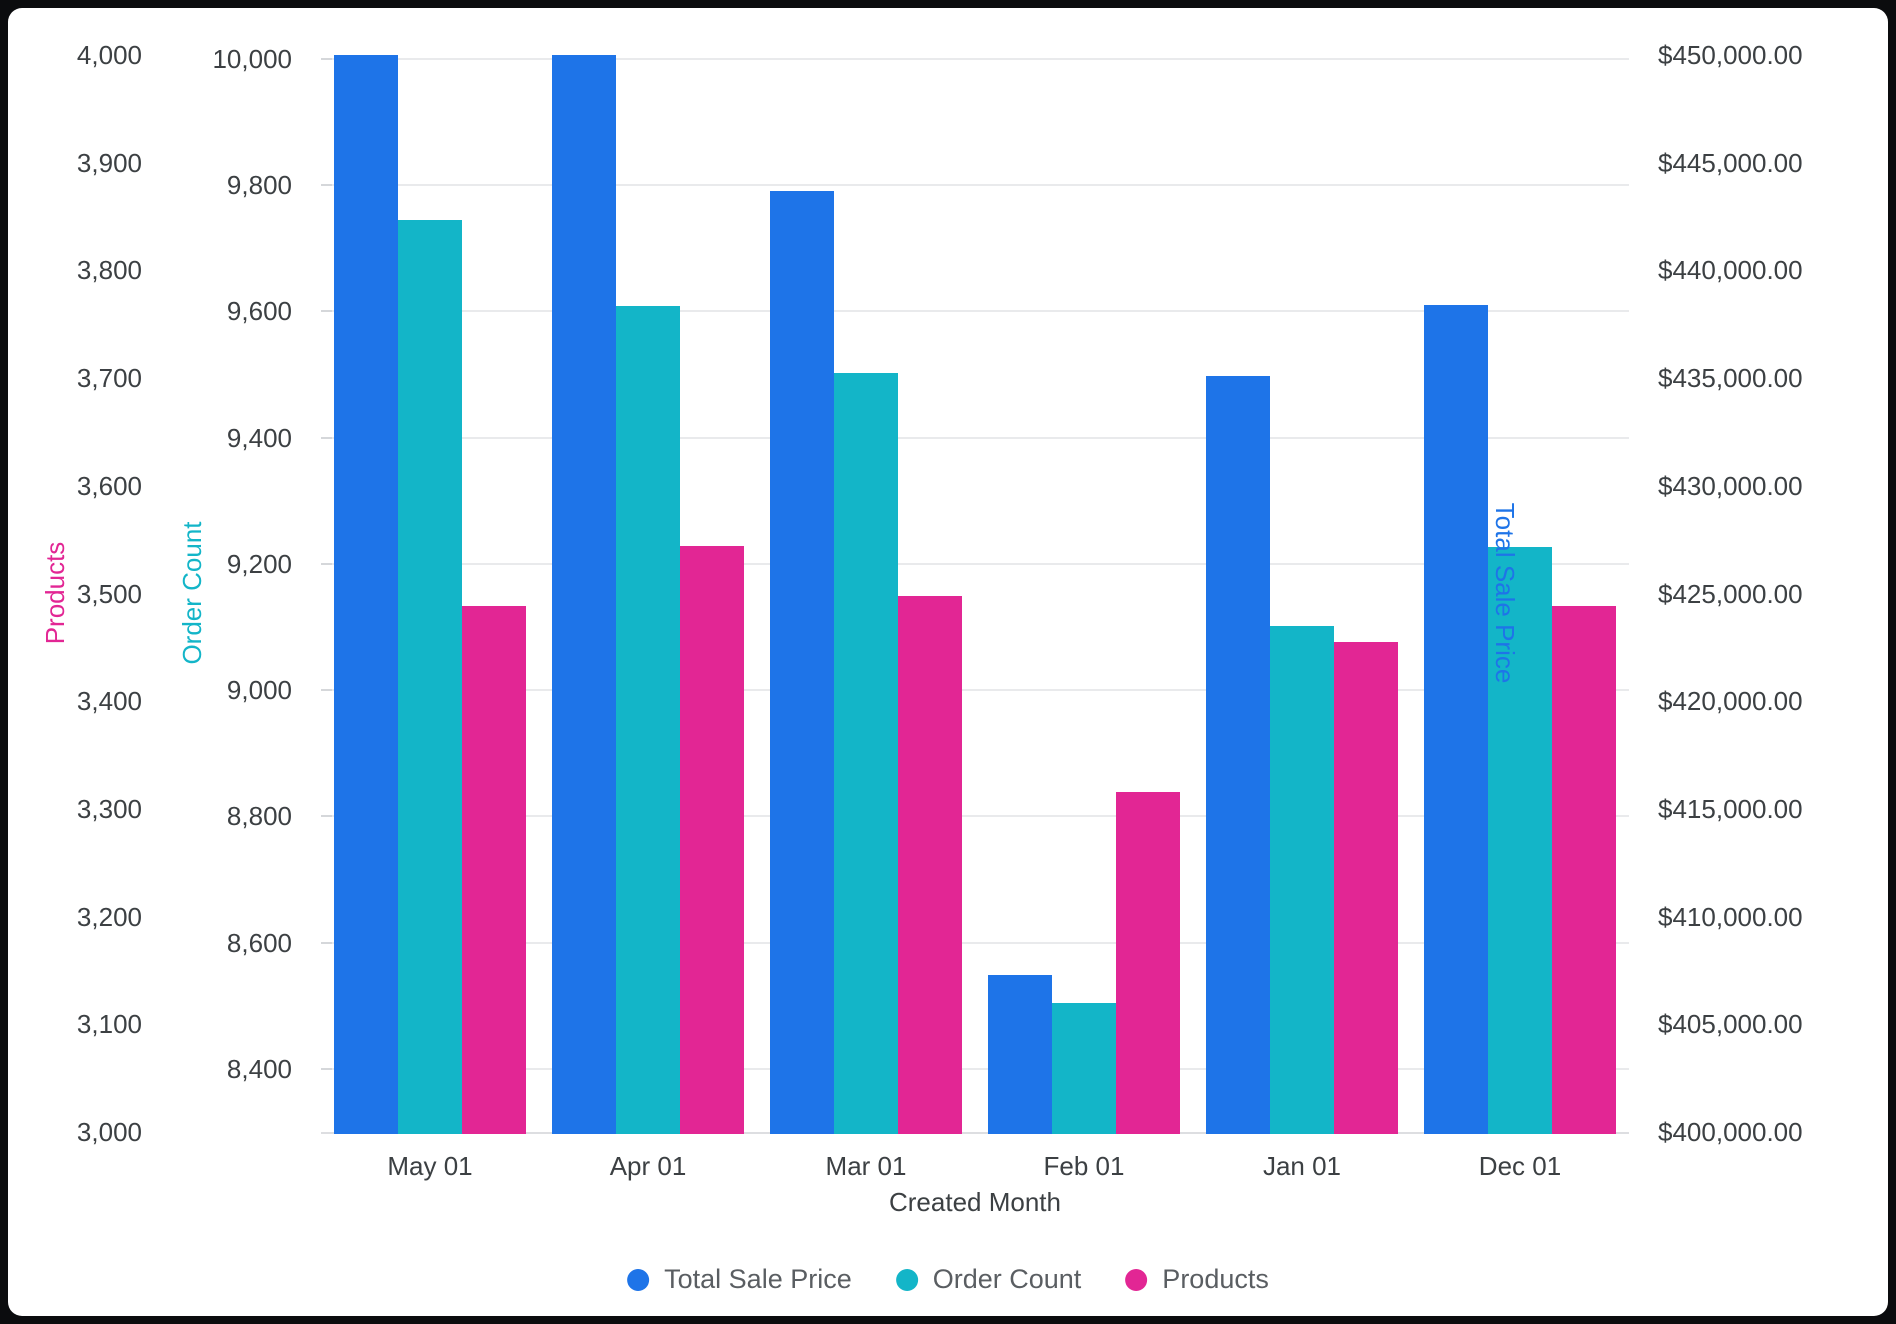 The height and width of the screenshot is (1324, 1896). What do you see at coordinates (1730, 701) in the screenshot?
I see `price-tick-label: $420,000.00` at bounding box center [1730, 701].